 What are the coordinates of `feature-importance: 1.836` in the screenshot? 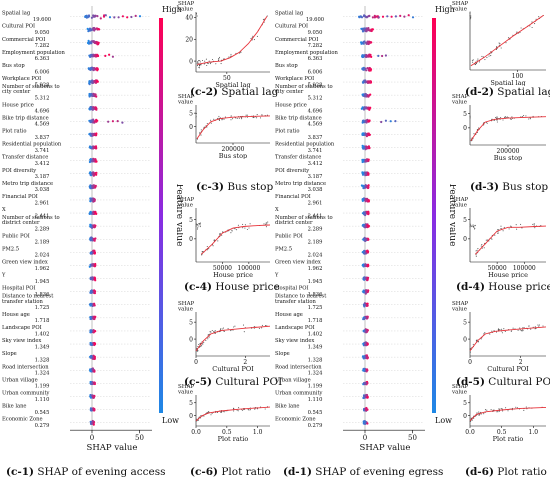 It's located at (42, 295).